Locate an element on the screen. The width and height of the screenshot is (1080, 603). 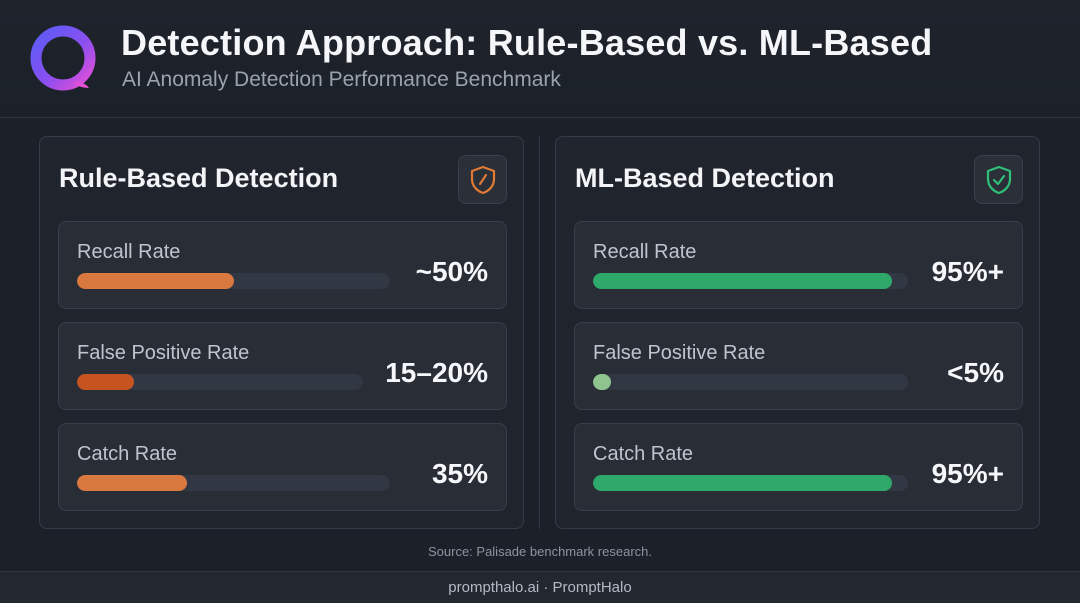
metric-card-false-positive: False Positive Rate 15–20% is located at coordinates (282, 366).